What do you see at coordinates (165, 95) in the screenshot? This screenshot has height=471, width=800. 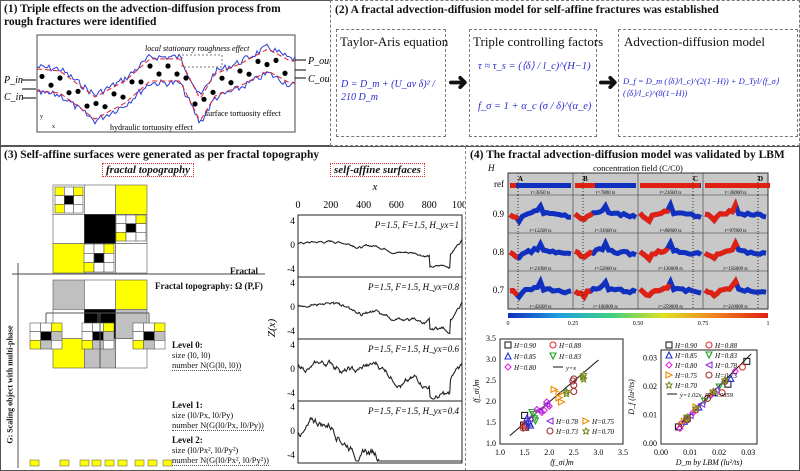 I see `mean-plane` at bounding box center [165, 95].